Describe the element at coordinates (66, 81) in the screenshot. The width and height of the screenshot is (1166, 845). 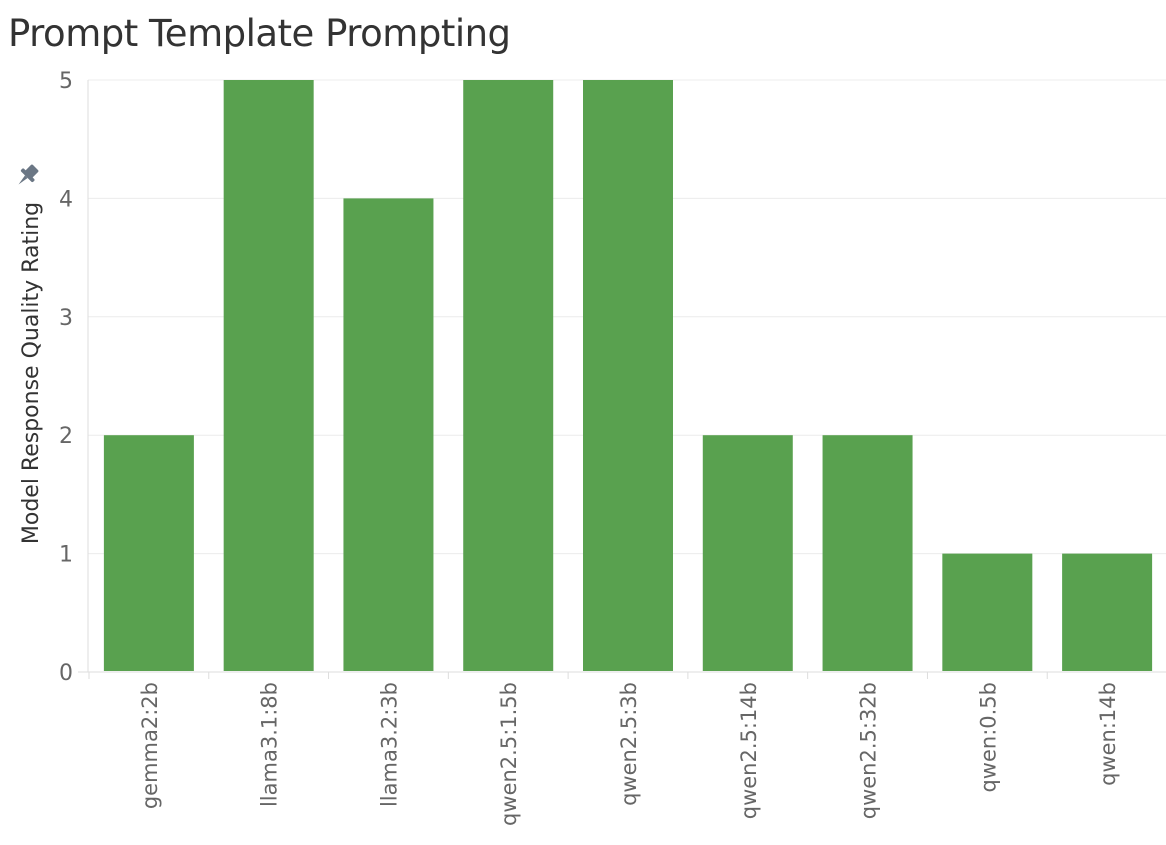
I see `y-tick-label: 5` at that location.